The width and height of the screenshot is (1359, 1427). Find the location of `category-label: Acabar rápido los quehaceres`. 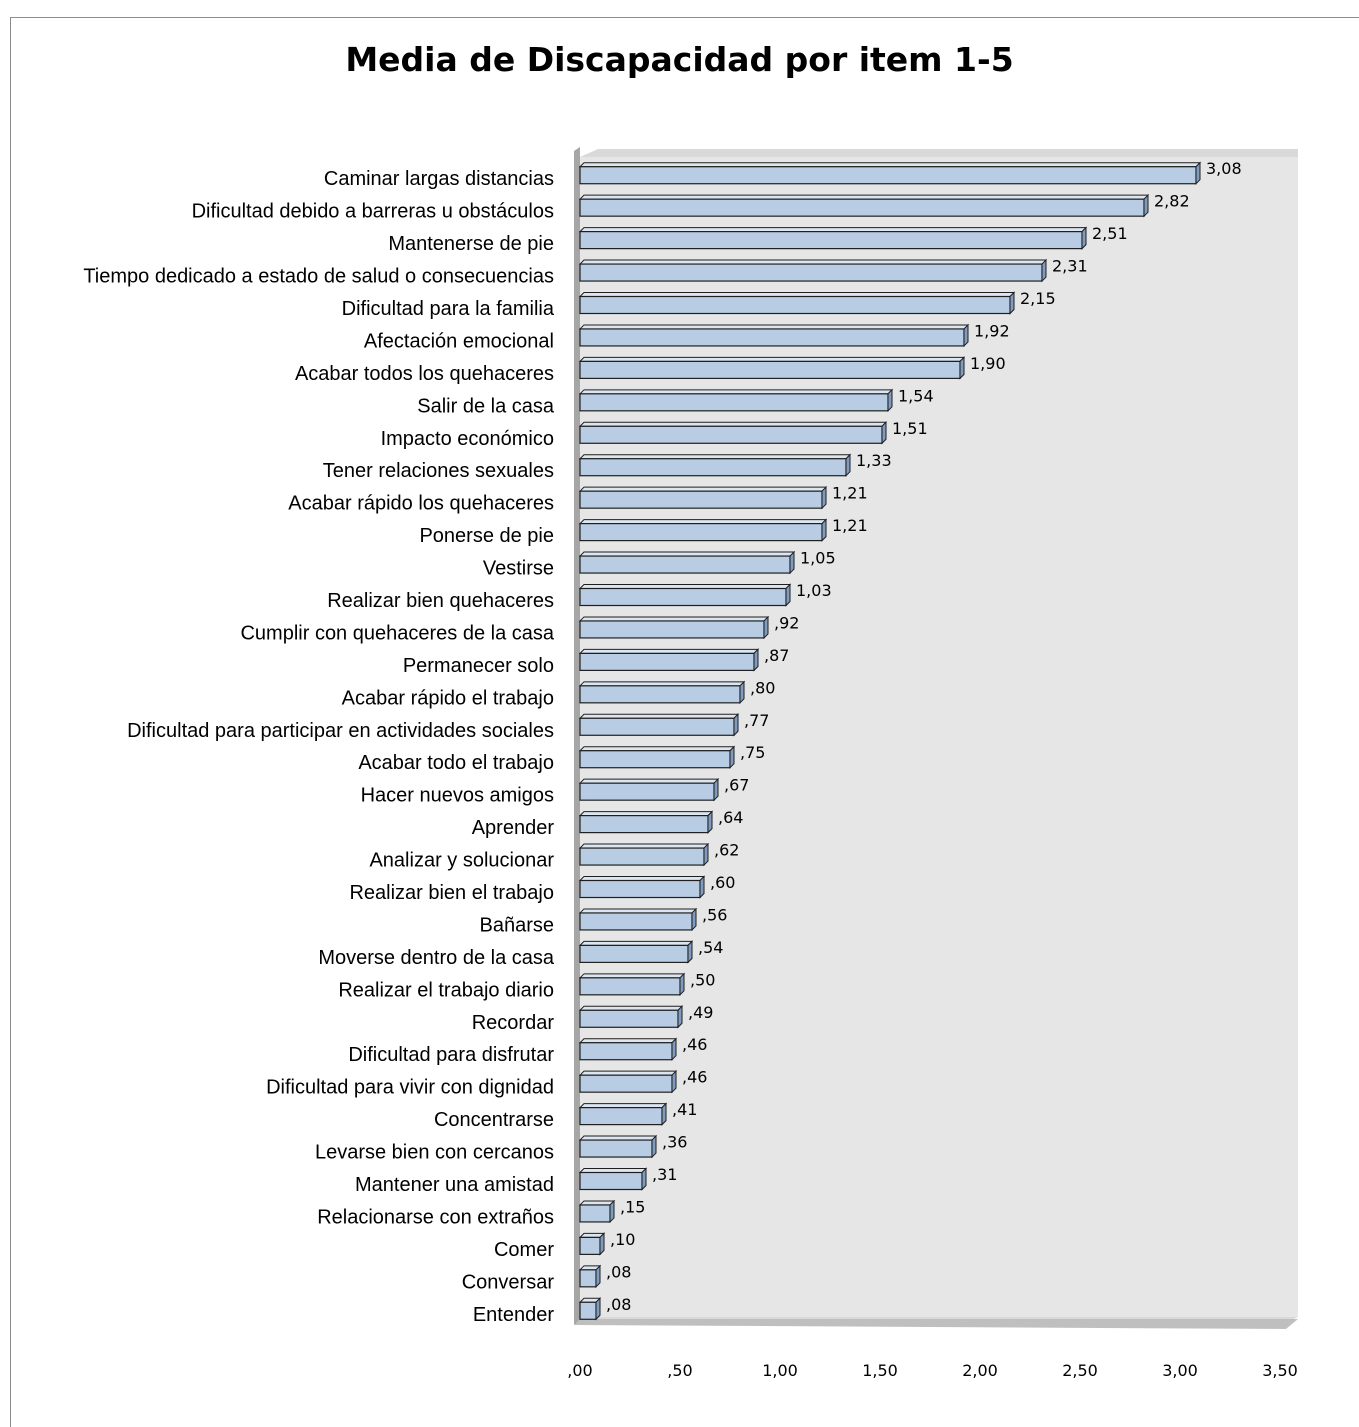

category-label: Acabar rápido los quehaceres is located at coordinates (421, 504).